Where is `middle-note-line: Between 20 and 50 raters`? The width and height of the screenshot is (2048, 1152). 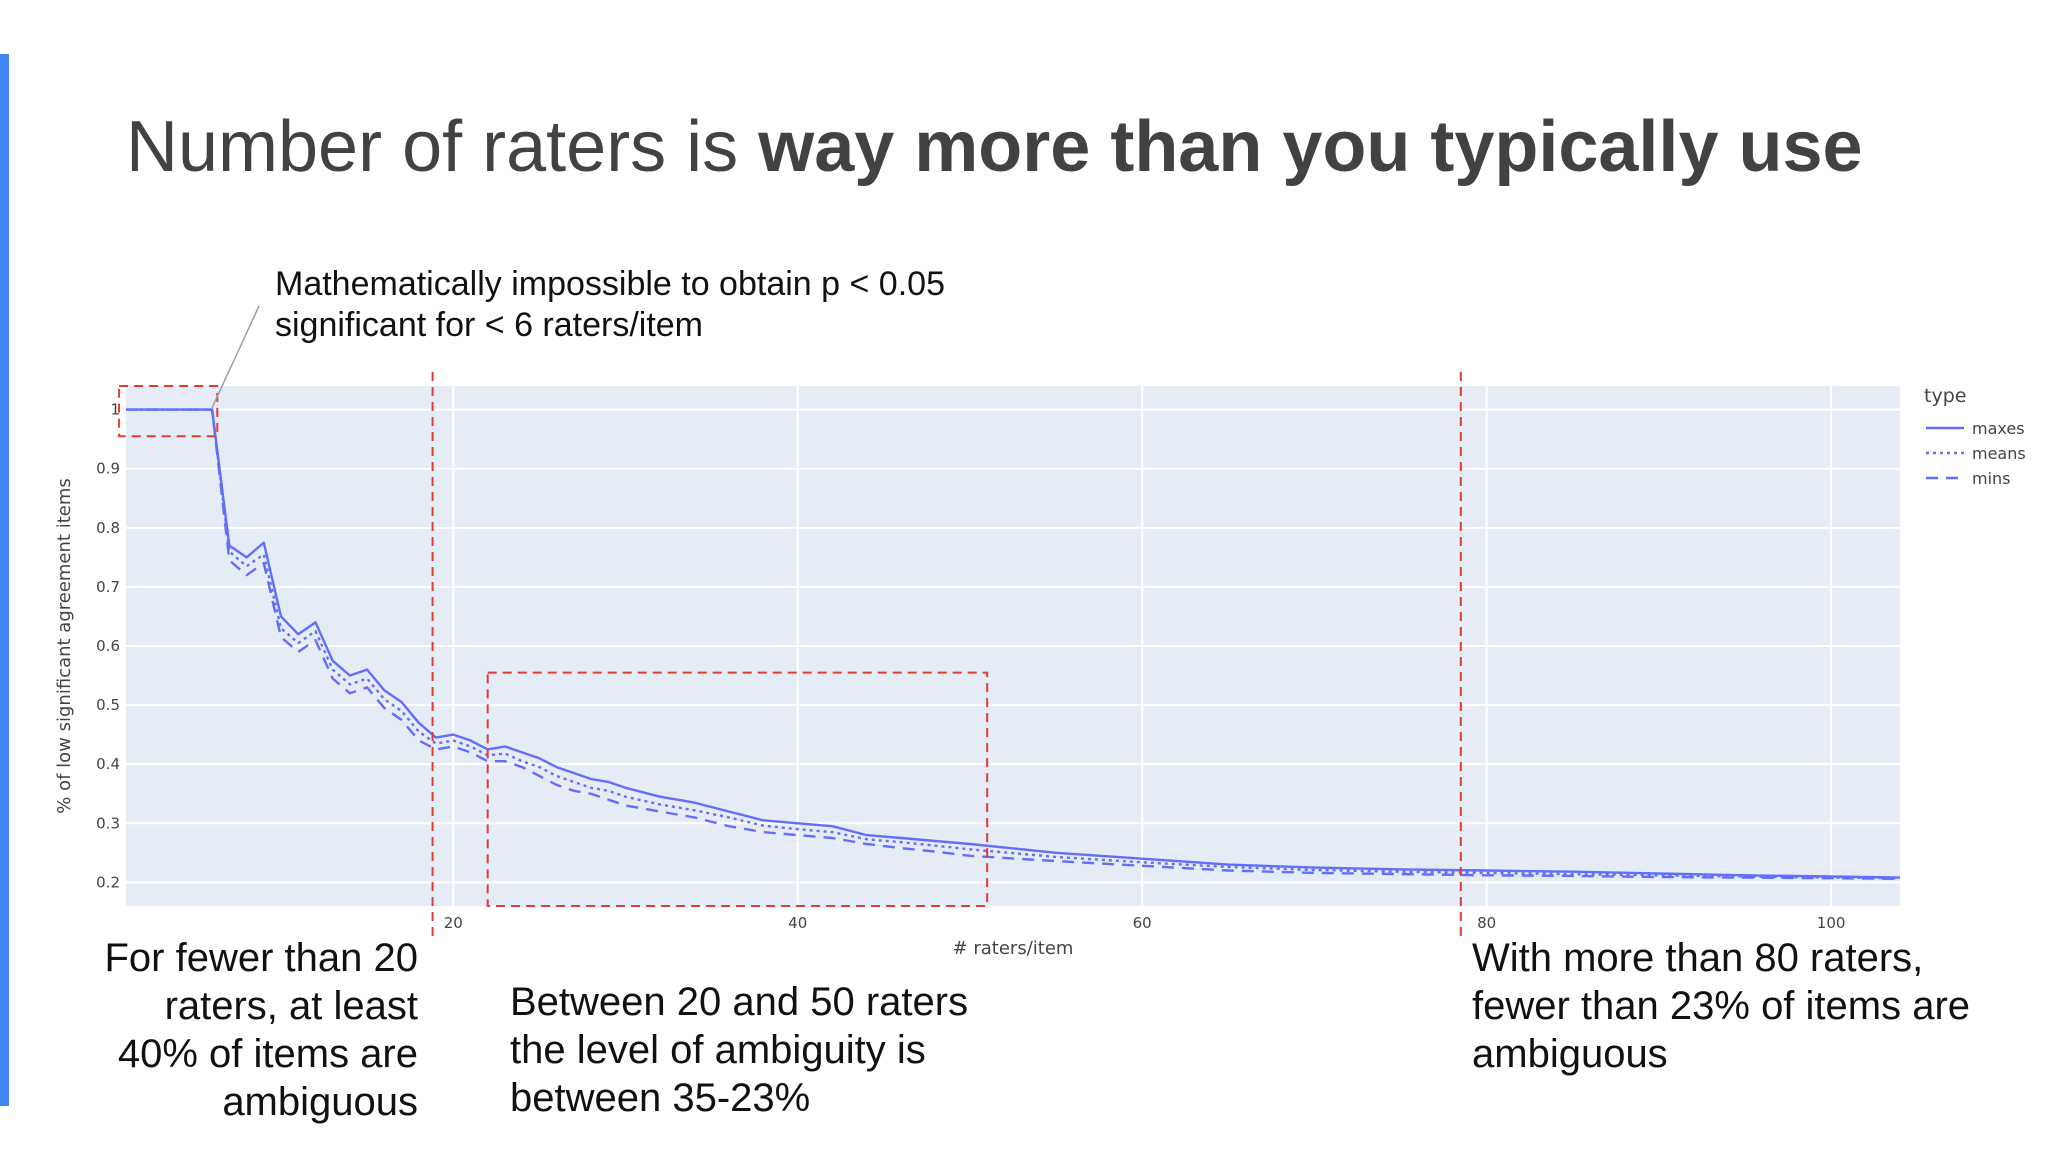
middle-note-line: Between 20 and 50 raters is located at coordinates (739, 1002).